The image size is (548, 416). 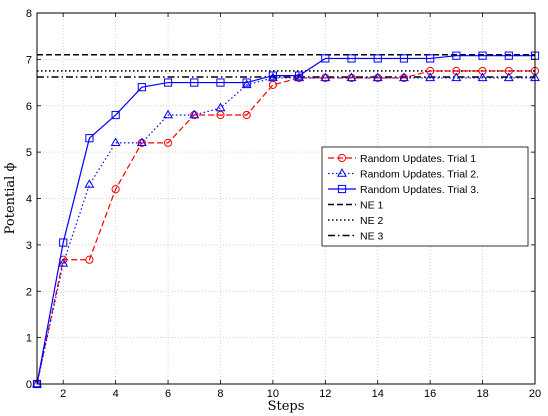 What do you see at coordinates (378, 394) in the screenshot?
I see `x-tick-label: 14` at bounding box center [378, 394].